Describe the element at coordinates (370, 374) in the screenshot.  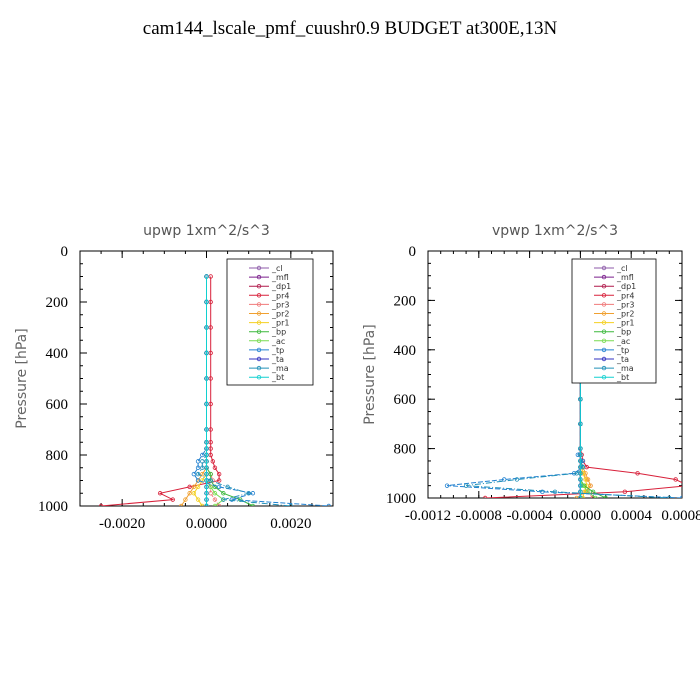
I see `y-axis-label: Pressure [hPa]` at that location.